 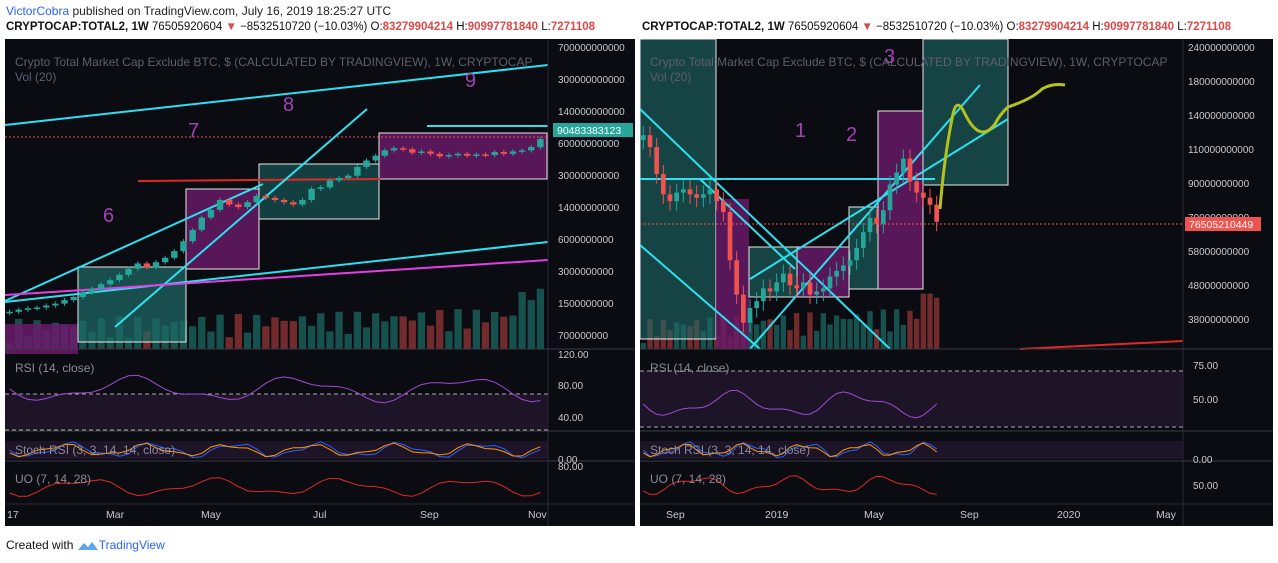 What do you see at coordinates (1139, 27) in the screenshot?
I see `high-value: 90997781840` at bounding box center [1139, 27].